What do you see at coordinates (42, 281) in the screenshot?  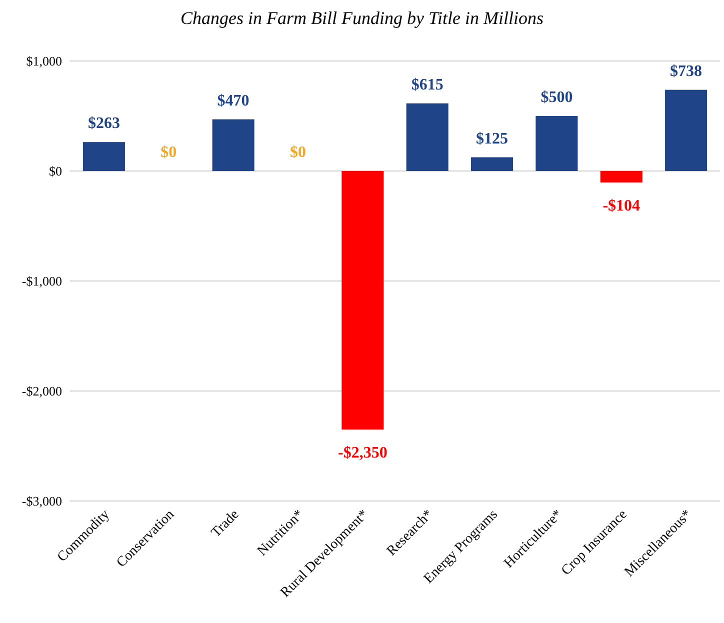 I see `y-tick-label: -$1,000` at bounding box center [42, 281].